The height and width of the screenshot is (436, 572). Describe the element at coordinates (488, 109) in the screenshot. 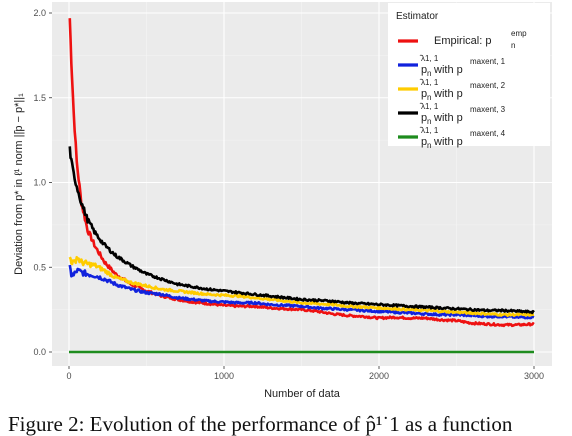

I see `legend-sup: maxent, 3` at that location.